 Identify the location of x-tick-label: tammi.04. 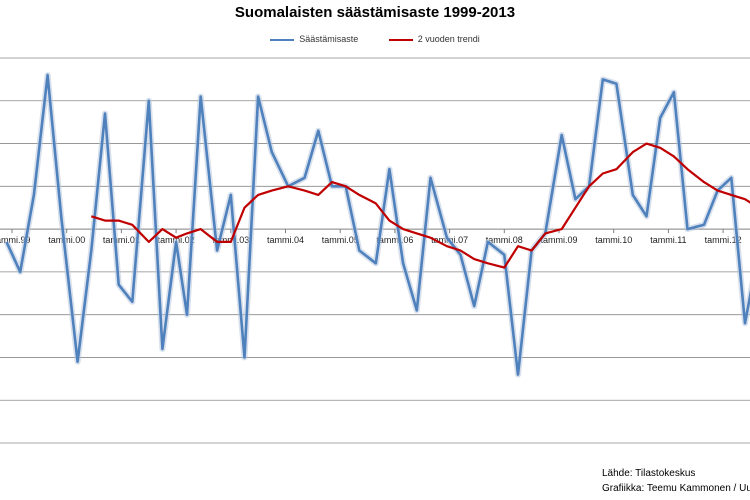
(285, 240).